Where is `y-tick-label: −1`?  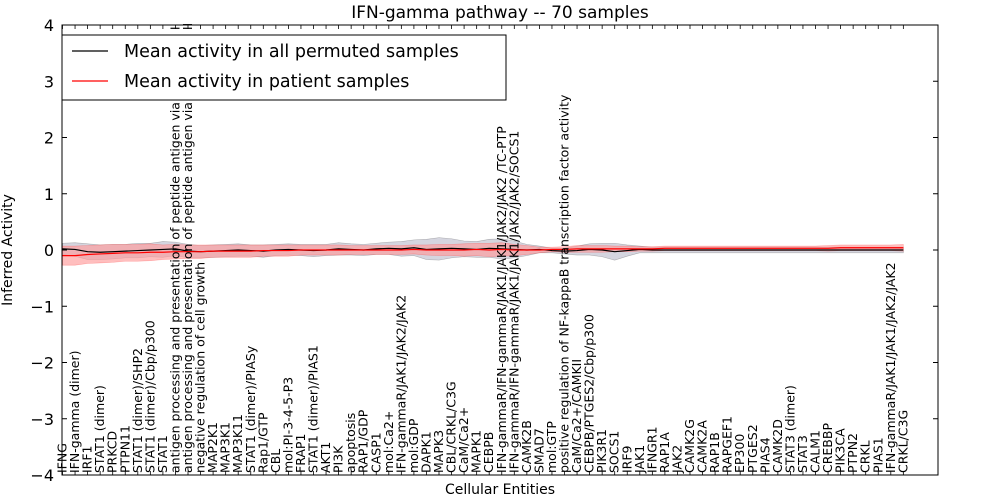 y-tick-label: −1 is located at coordinates (42, 306).